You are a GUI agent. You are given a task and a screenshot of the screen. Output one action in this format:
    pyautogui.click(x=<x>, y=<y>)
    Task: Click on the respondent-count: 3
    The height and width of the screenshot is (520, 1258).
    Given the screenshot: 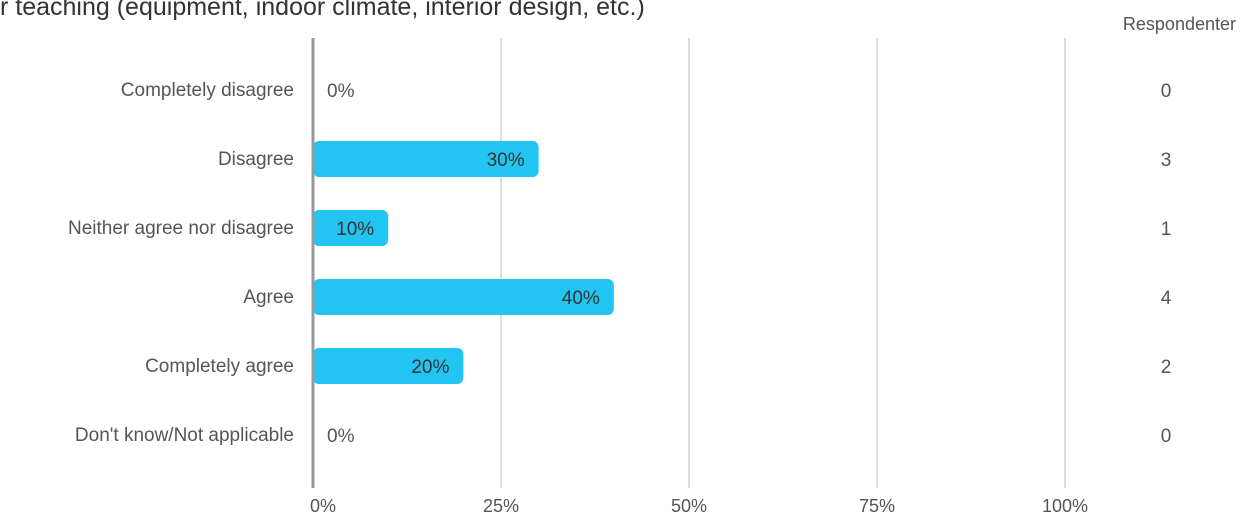 What is the action you would take?
    pyautogui.click(x=1166, y=160)
    